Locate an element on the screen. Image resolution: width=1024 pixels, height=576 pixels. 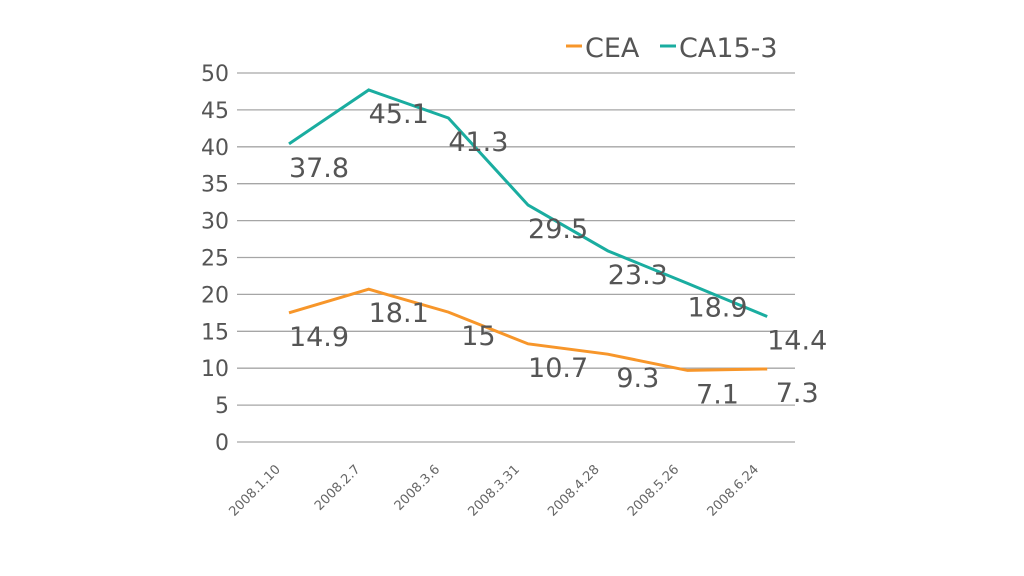
x-tick-label: 2008.3.6 is located at coordinates (418, 488).